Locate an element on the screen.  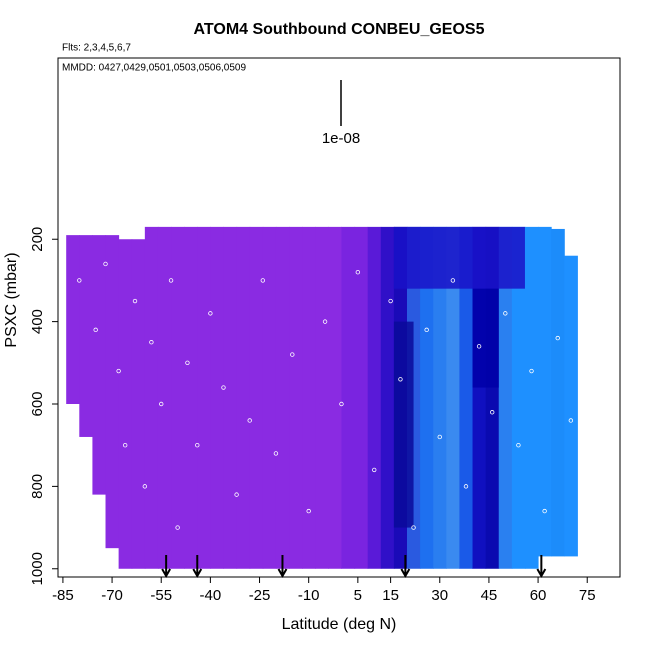
x-tick-label: 30 is located at coordinates (439, 595).